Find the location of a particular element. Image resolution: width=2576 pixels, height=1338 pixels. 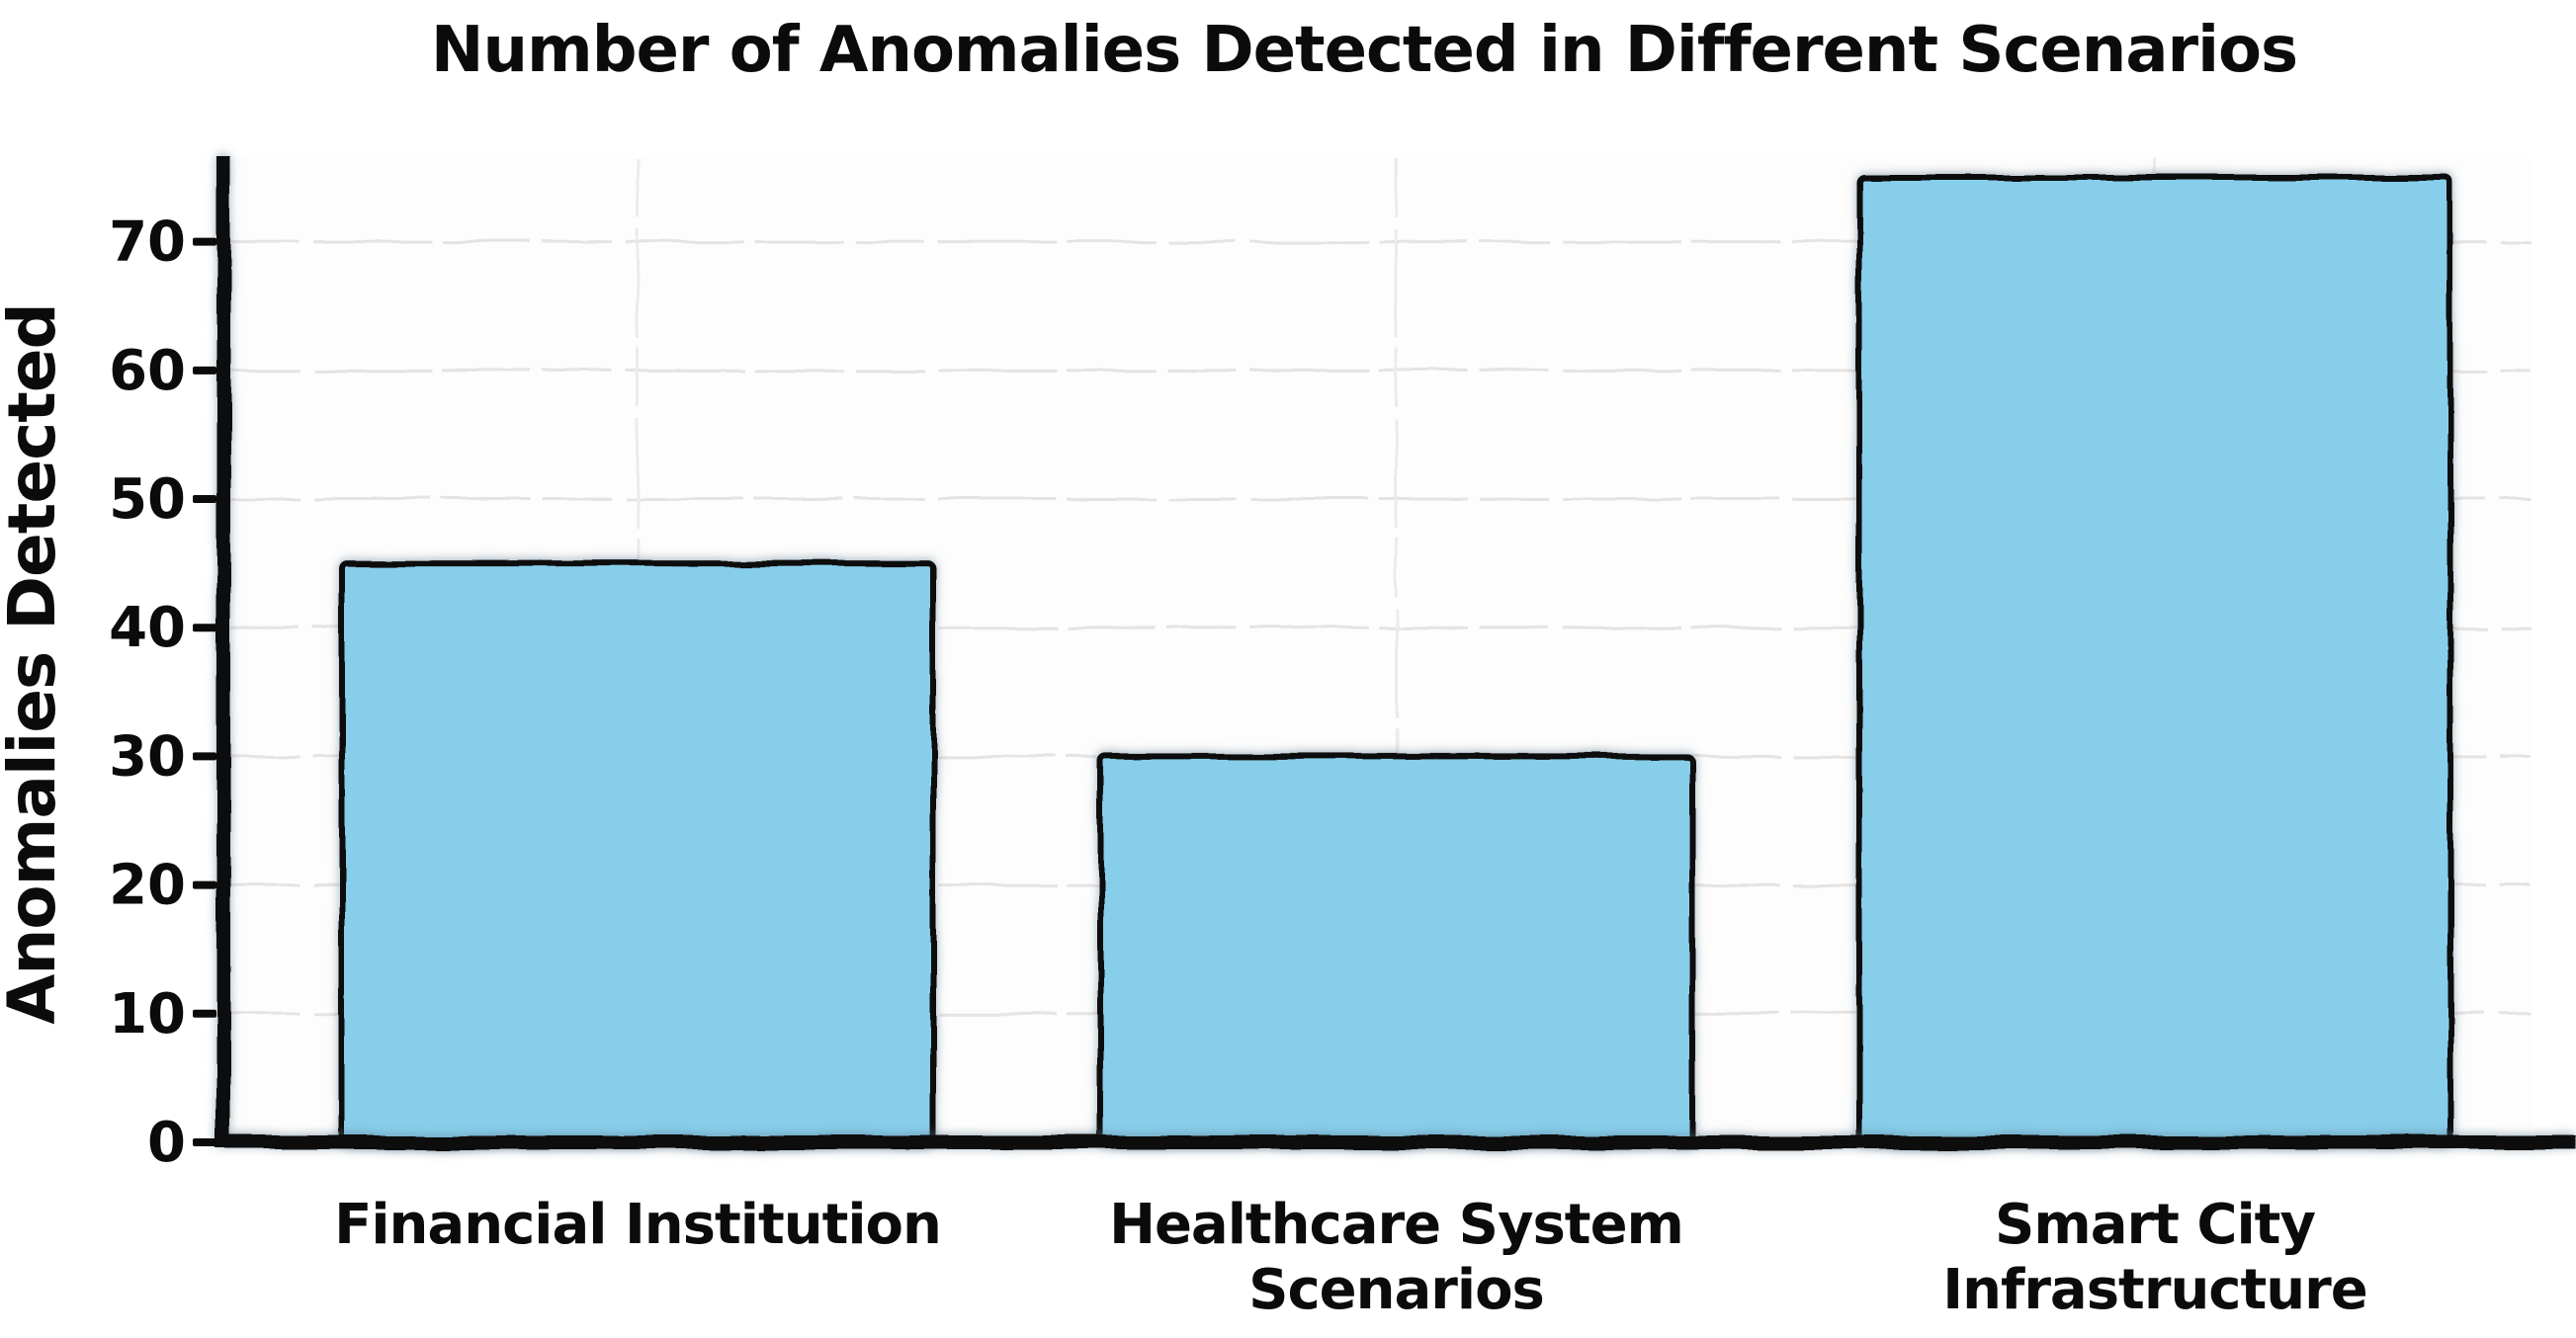

y-tick-label: 60 is located at coordinates (147, 371).